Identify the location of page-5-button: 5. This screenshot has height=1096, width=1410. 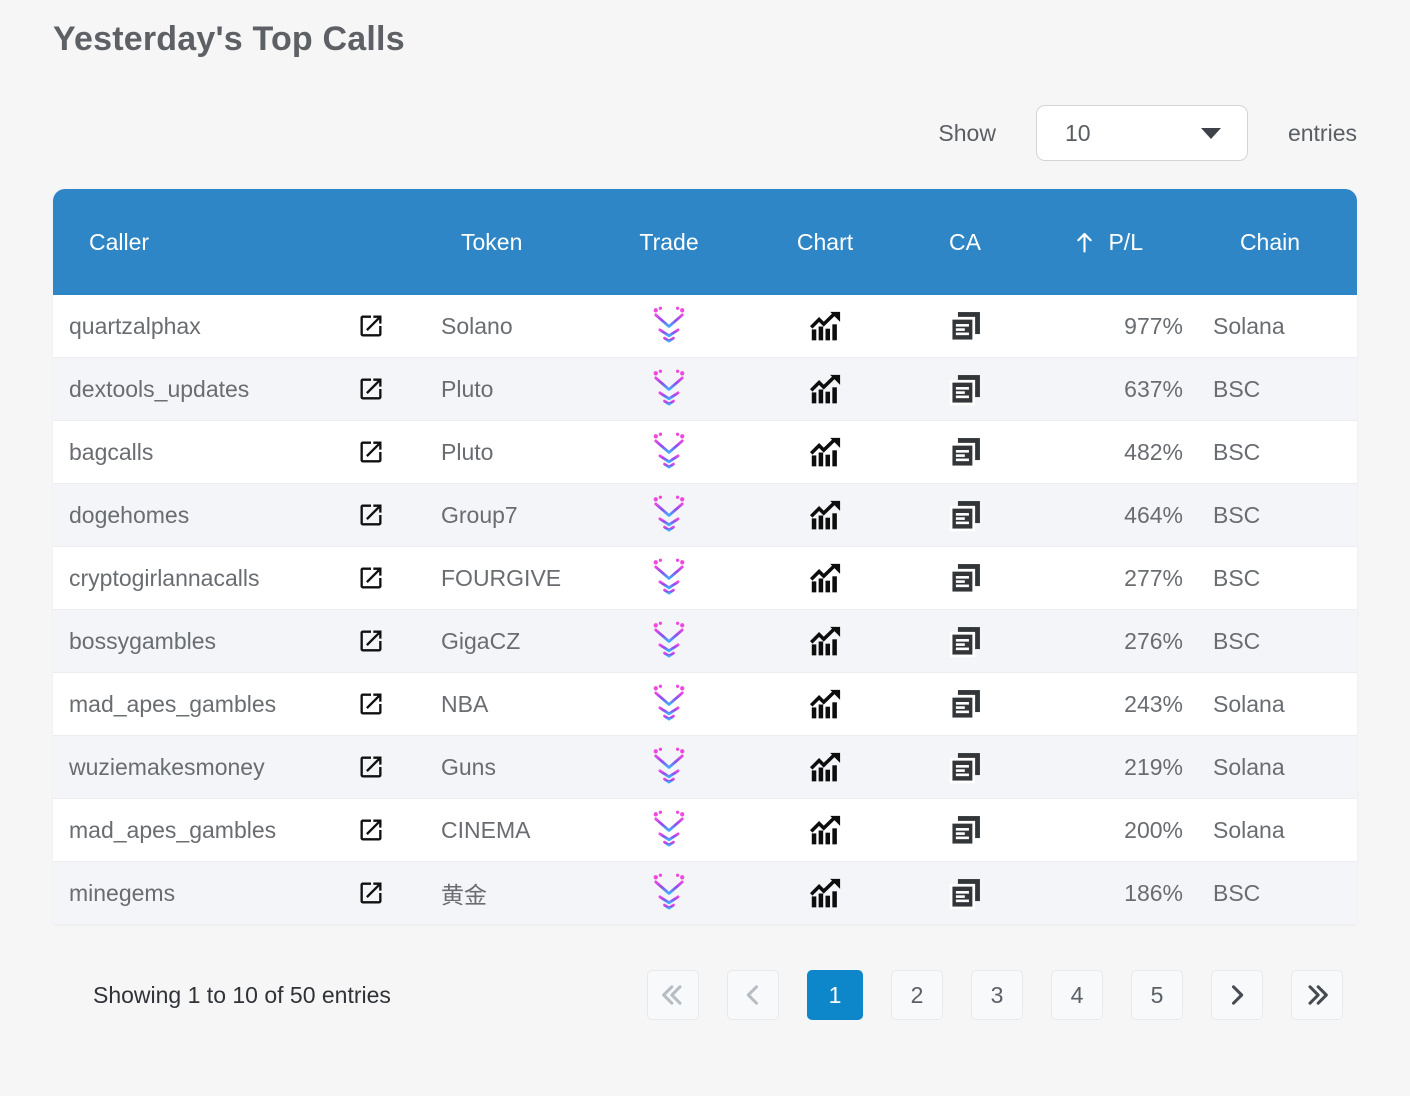
(1157, 995).